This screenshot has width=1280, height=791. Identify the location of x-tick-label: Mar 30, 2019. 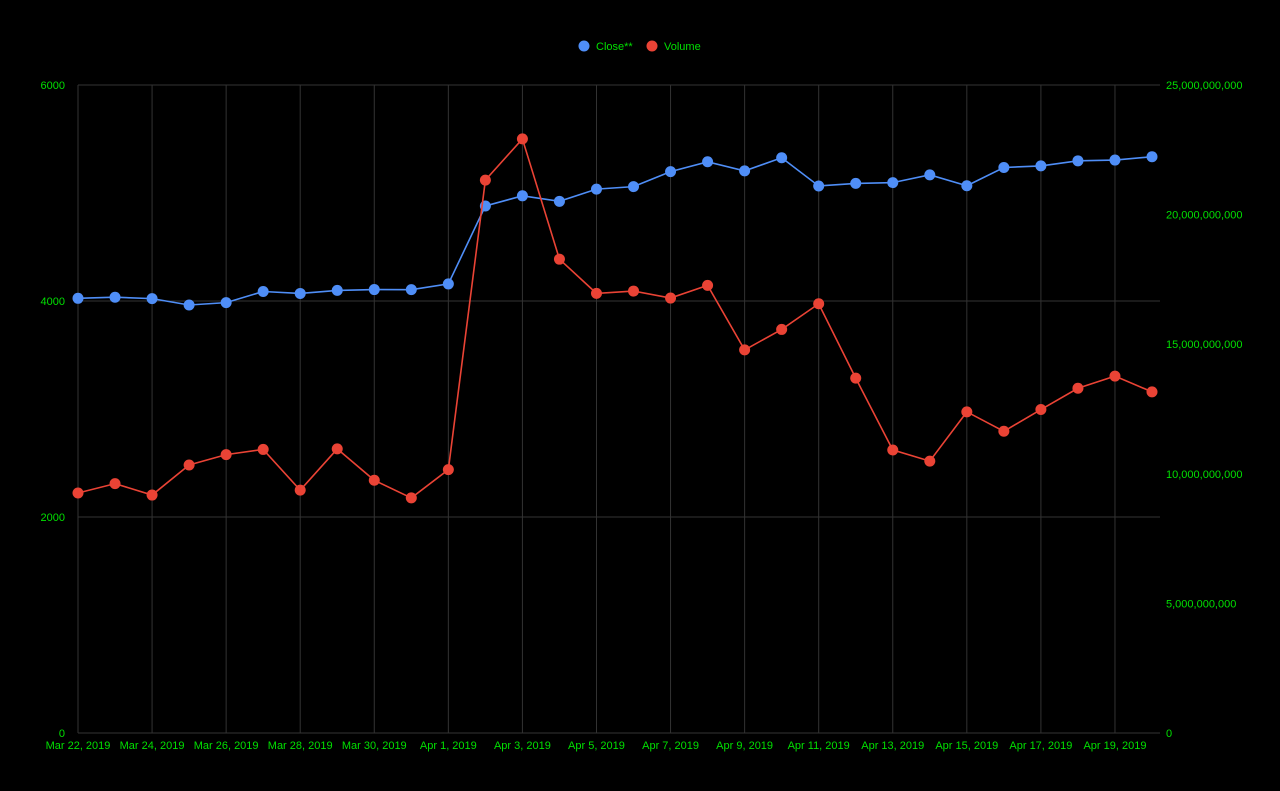
(374, 746).